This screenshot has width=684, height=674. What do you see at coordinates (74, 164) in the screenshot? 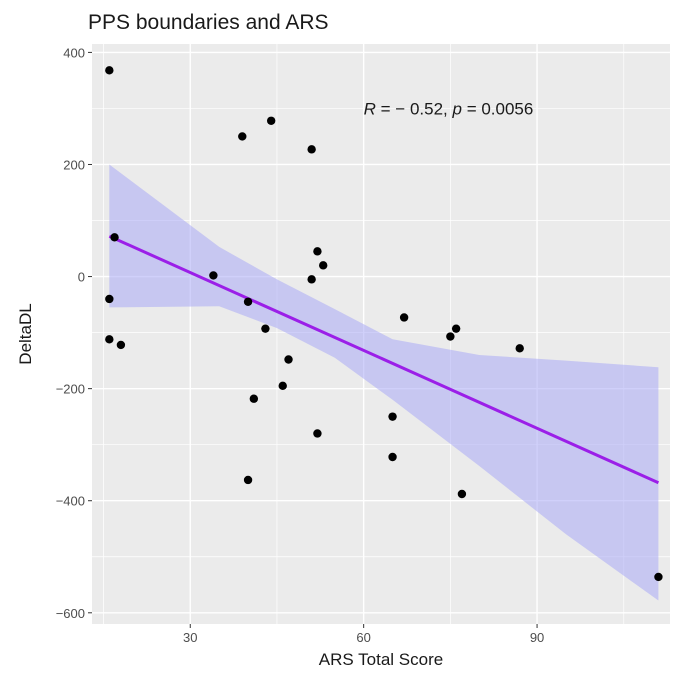
I see `y-tick-label: 200` at bounding box center [74, 164].